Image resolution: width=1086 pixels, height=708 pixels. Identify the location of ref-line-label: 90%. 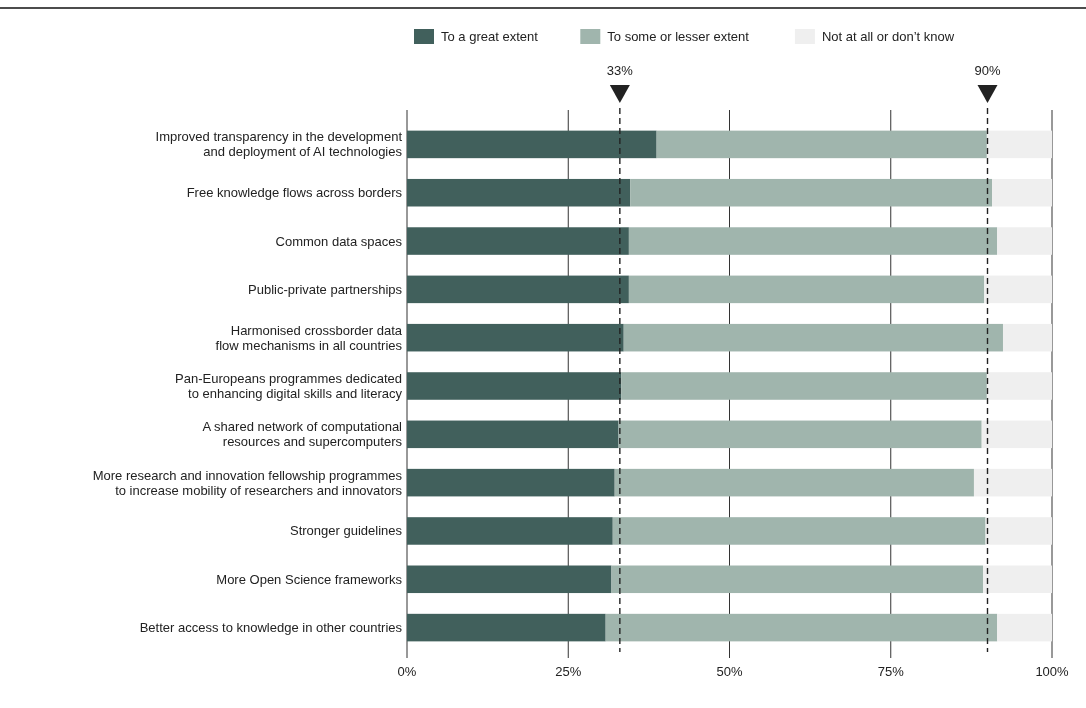
(987, 70).